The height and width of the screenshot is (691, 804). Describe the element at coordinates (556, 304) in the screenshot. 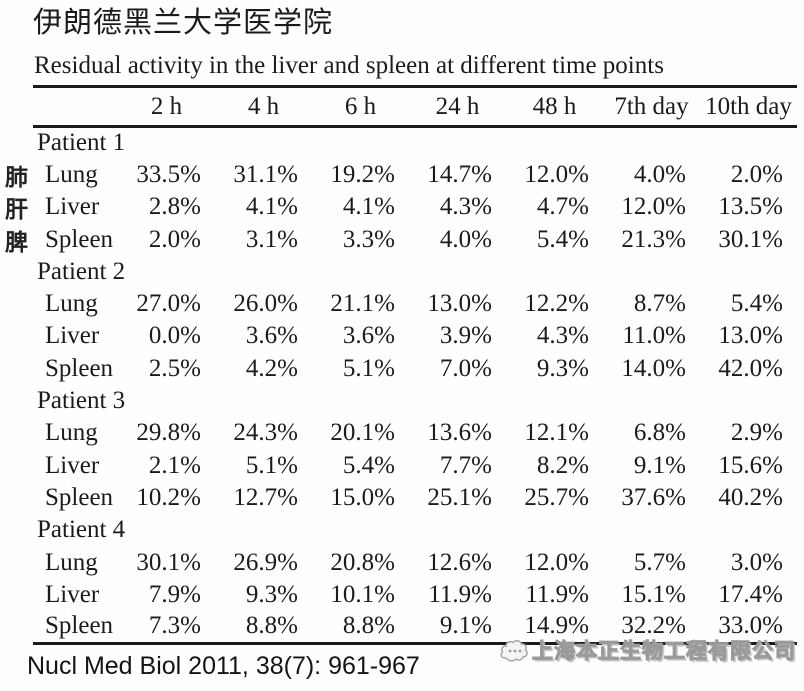

I see `value-cell: 12.2%` at that location.